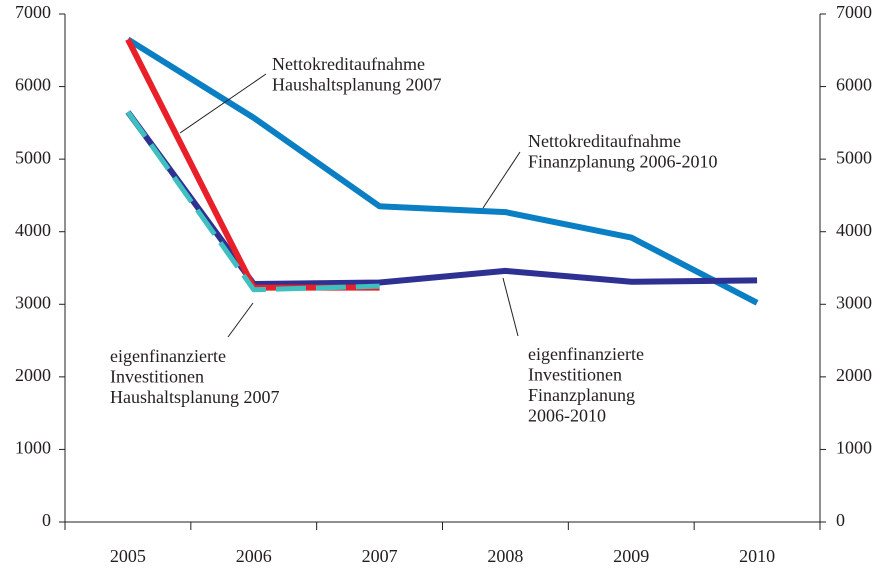  Describe the element at coordinates (33, 85) in the screenshot. I see `y-tick-label: 6000` at that location.